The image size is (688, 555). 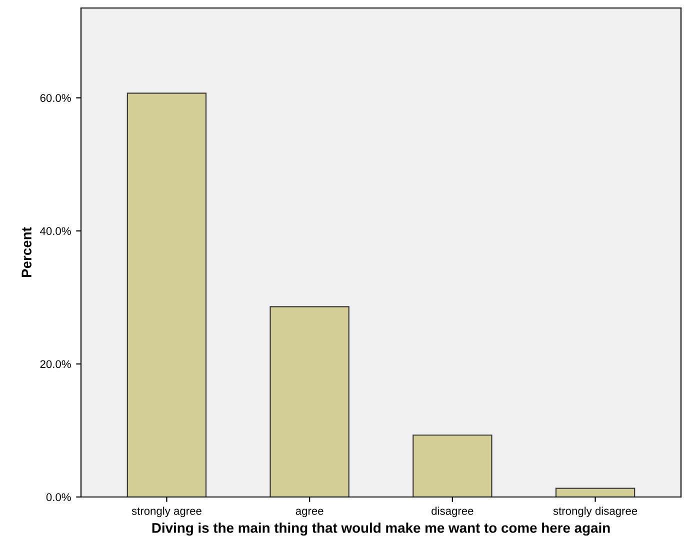 What do you see at coordinates (453, 512) in the screenshot?
I see `x-tick-label: disagree` at bounding box center [453, 512].